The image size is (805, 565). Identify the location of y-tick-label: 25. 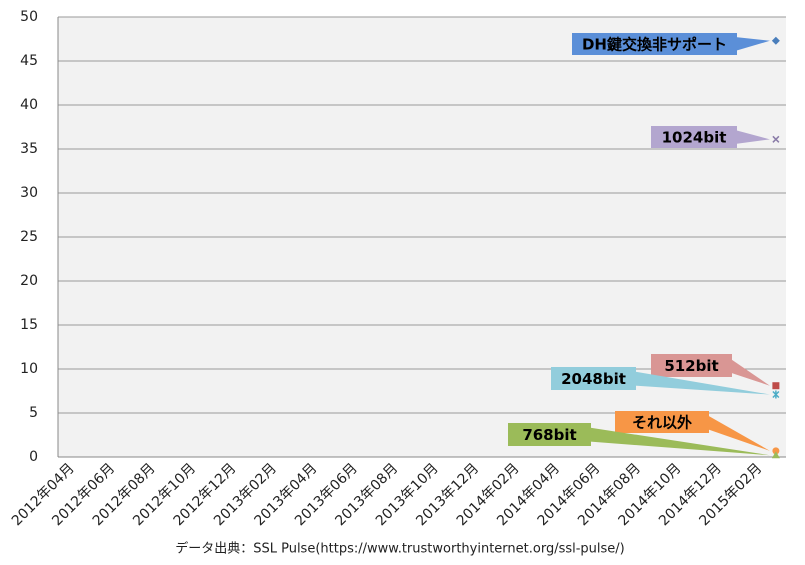
(29, 237).